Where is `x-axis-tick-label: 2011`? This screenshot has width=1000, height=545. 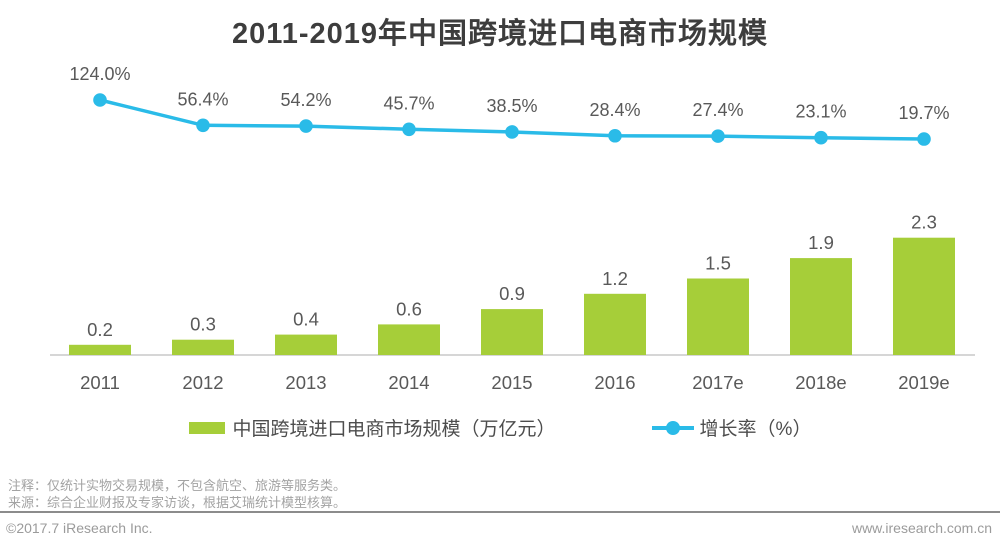
x-axis-tick-label: 2011 is located at coordinates (100, 382).